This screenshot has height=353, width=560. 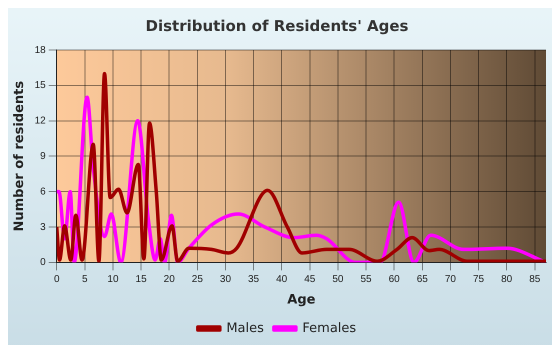 What do you see at coordinates (43, 262) in the screenshot?
I see `y-tick-label: 0` at bounding box center [43, 262].